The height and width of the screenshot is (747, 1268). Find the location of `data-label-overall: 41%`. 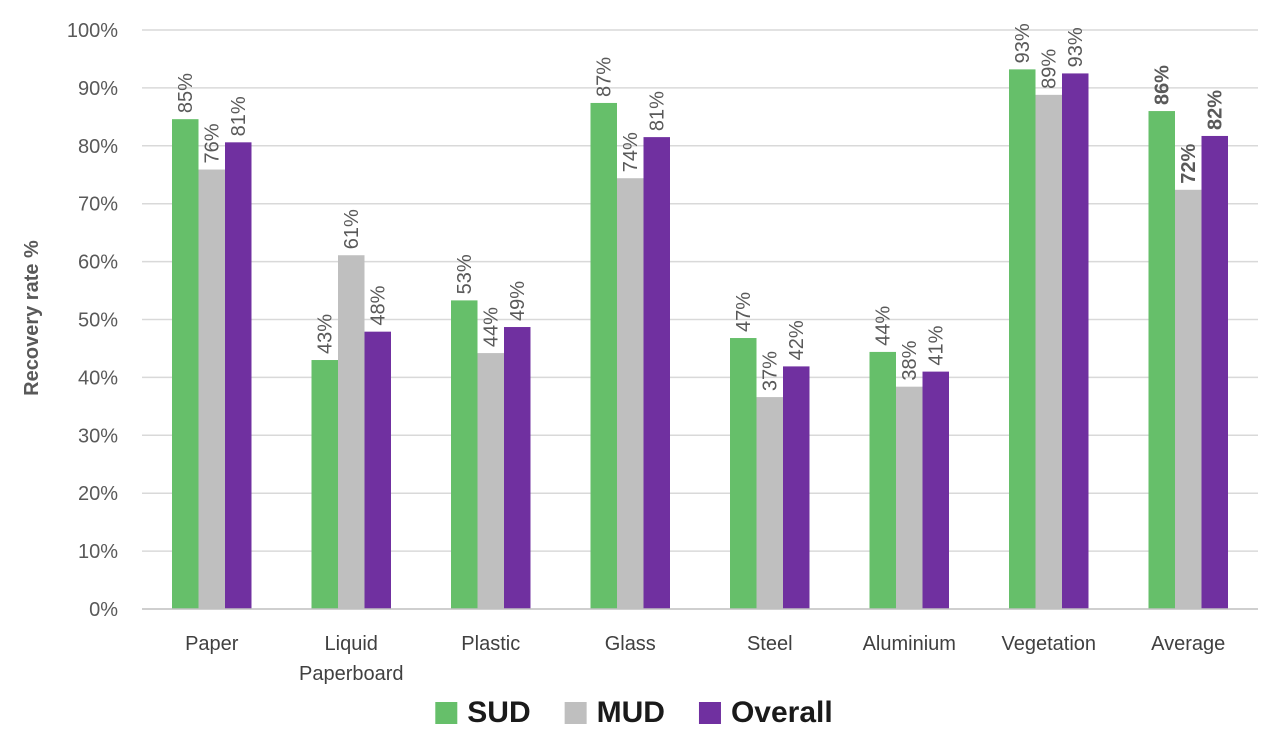

data-label-overall: 41% is located at coordinates (937, 345).